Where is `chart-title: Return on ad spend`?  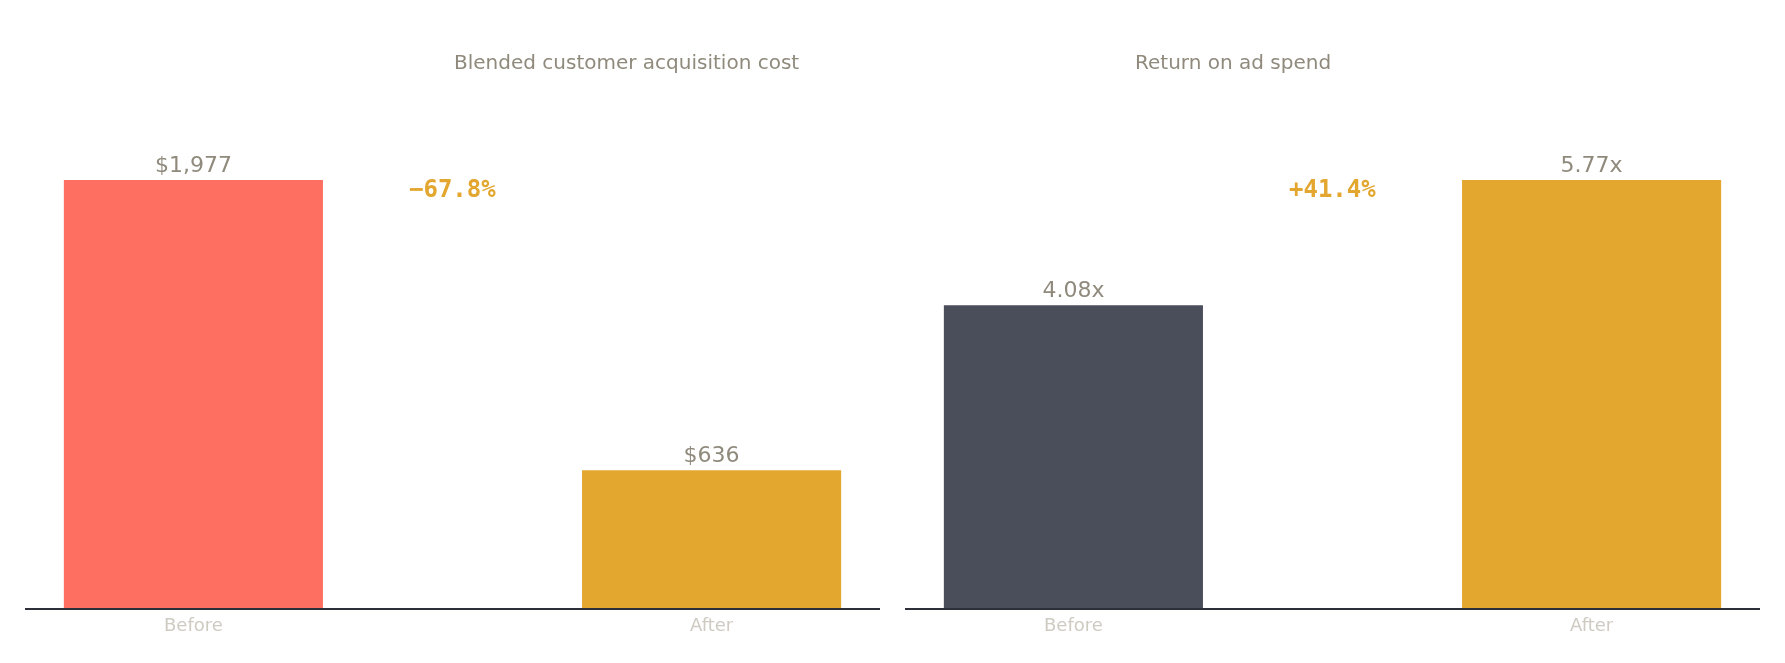 chart-title: Return on ad spend is located at coordinates (1233, 62).